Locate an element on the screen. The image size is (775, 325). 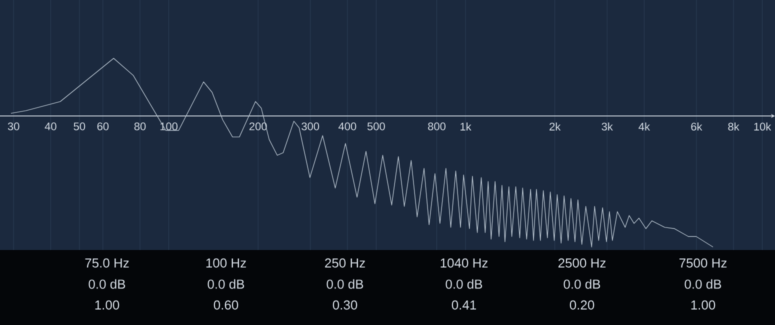
x-tick-label: 500 is located at coordinates (376, 126).